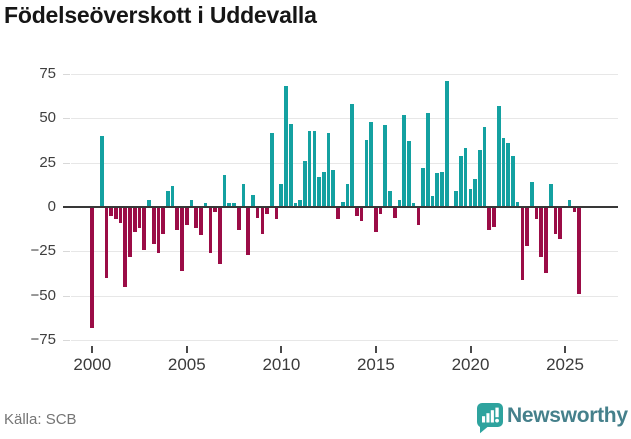 The image size is (631, 439). What do you see at coordinates (375, 349) in the screenshot?
I see `x-tick-2015` at bounding box center [375, 349].